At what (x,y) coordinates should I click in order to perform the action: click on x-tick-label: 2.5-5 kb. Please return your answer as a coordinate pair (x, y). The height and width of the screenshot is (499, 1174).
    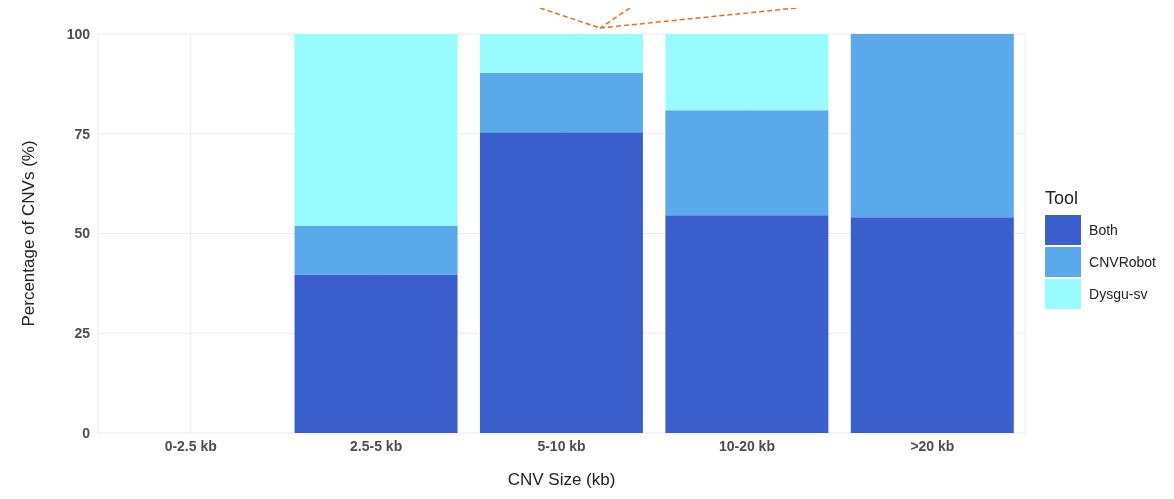
    Looking at the image, I should click on (376, 445).